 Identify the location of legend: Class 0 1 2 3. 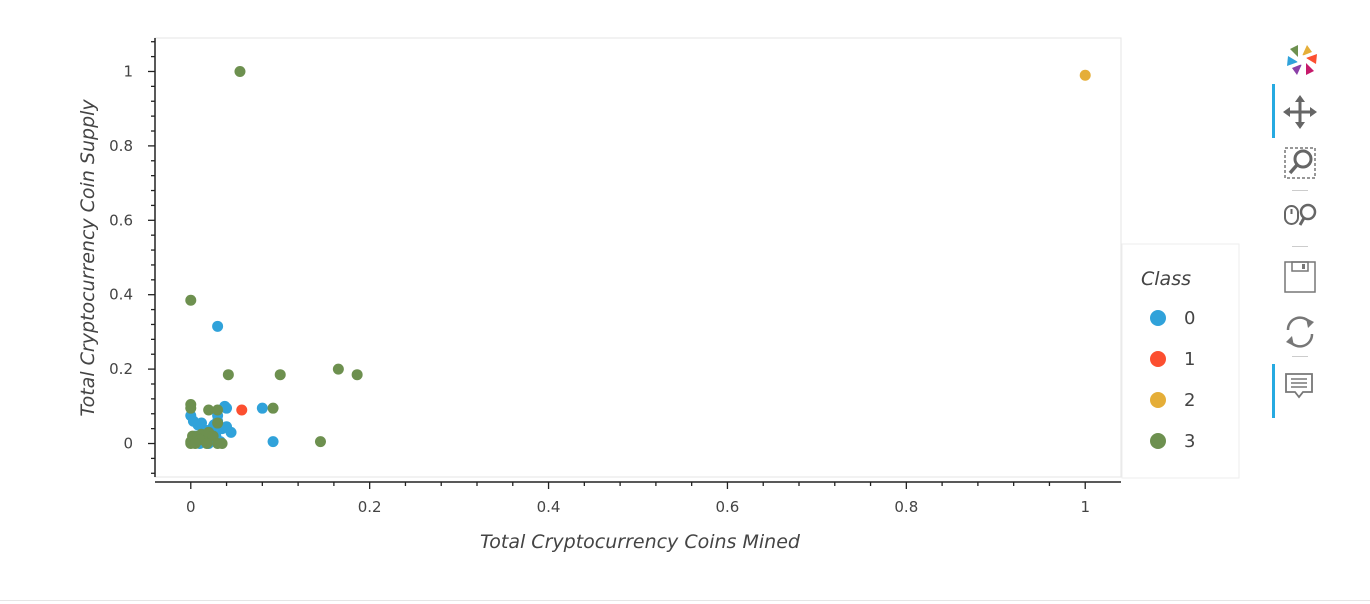
(1180, 361).